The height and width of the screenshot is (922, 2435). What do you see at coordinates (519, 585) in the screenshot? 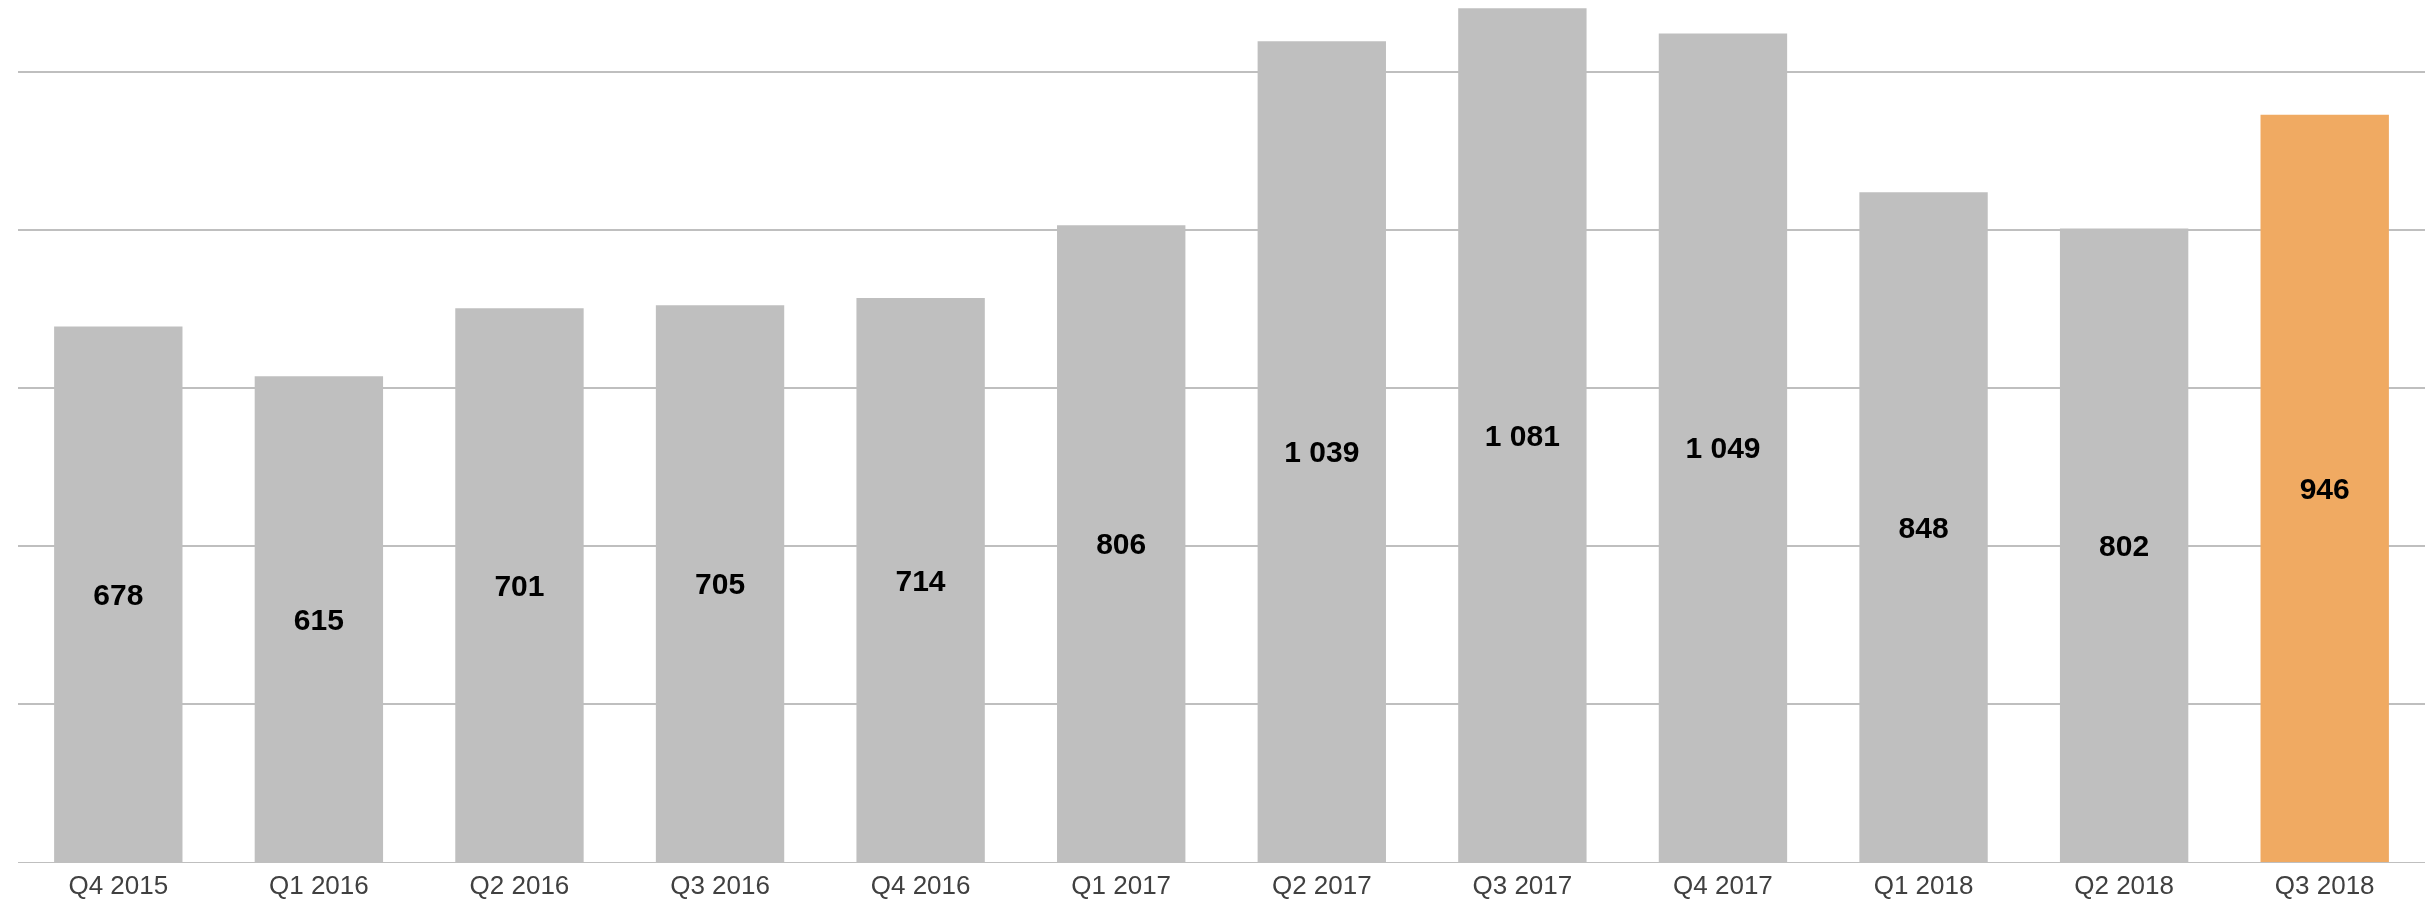
I see `data-label: 701` at bounding box center [519, 585].